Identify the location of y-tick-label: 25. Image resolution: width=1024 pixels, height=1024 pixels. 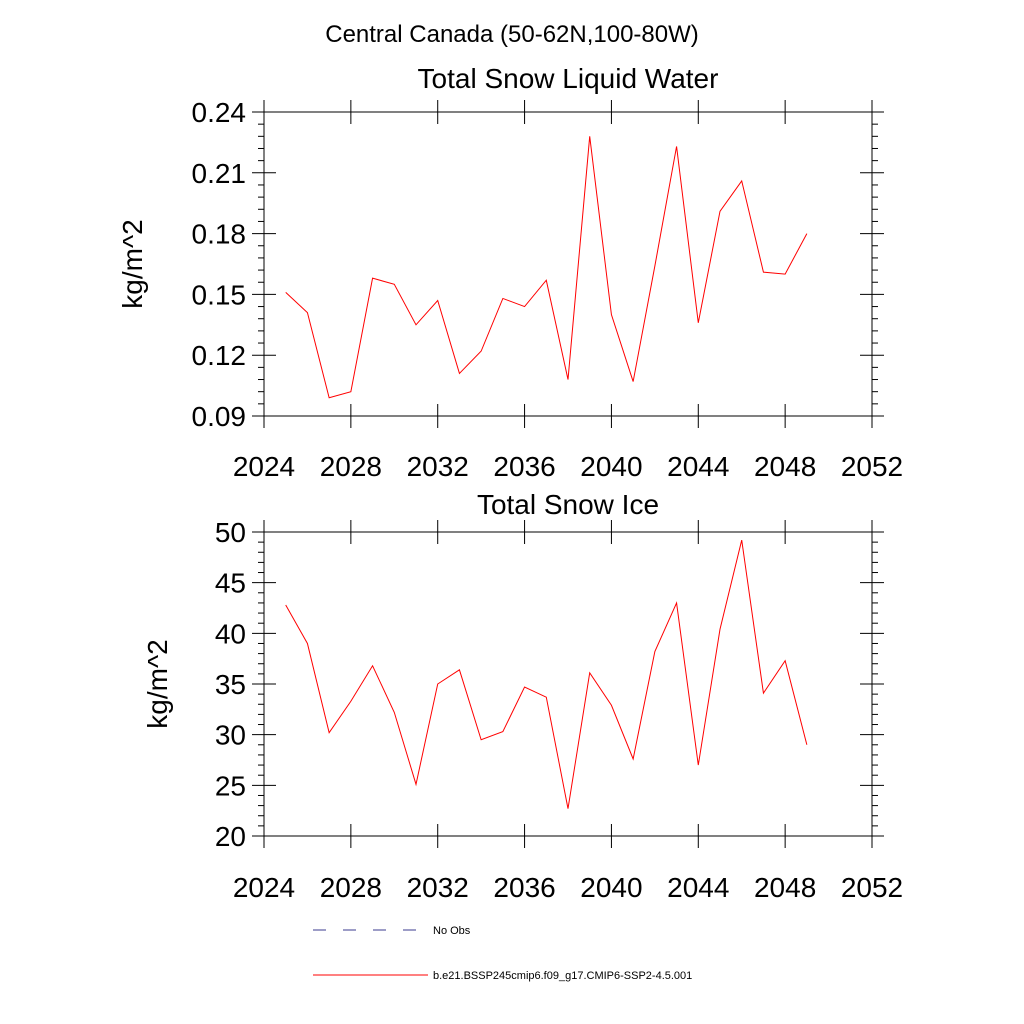
(230, 785).